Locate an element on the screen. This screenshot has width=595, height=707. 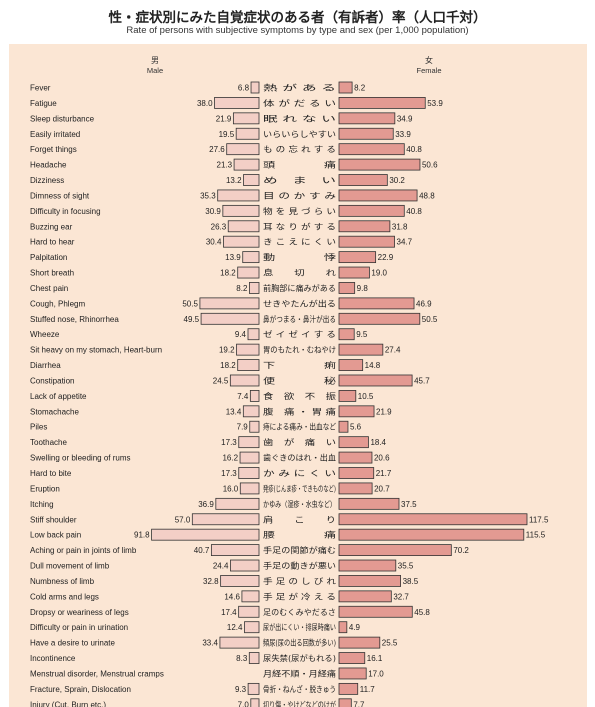
category-label-jp: 頭 痛 is located at coordinates (299, 165).